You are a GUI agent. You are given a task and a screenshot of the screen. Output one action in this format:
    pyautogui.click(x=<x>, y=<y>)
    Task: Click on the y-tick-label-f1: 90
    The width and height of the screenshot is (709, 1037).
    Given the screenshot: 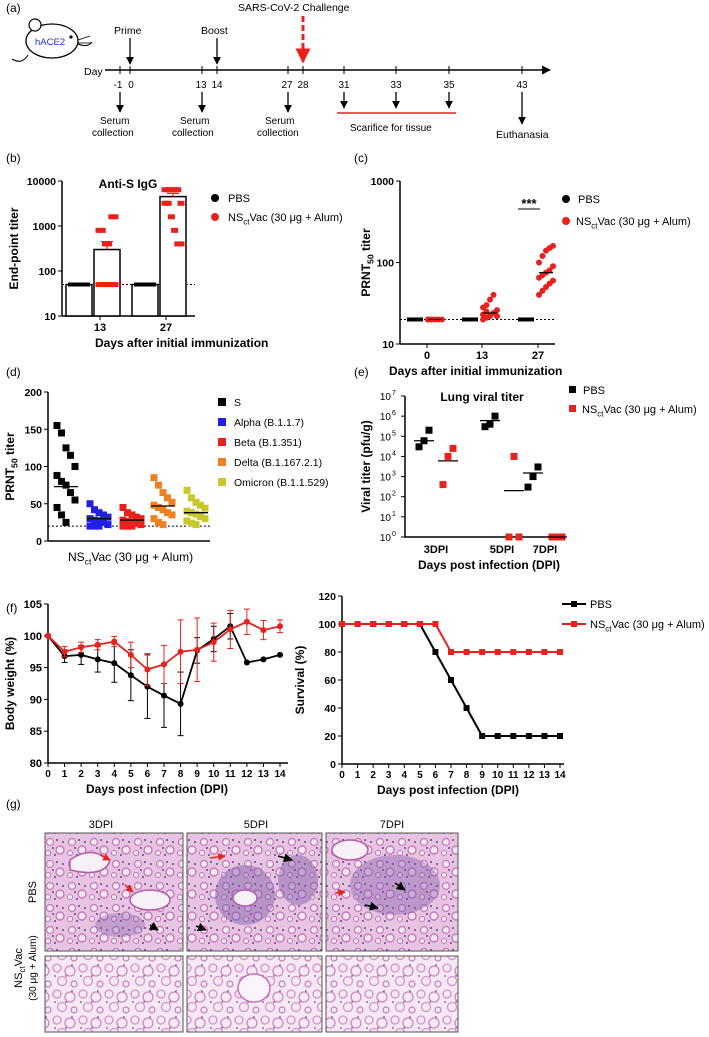 What is the action you would take?
    pyautogui.click(x=36, y=700)
    